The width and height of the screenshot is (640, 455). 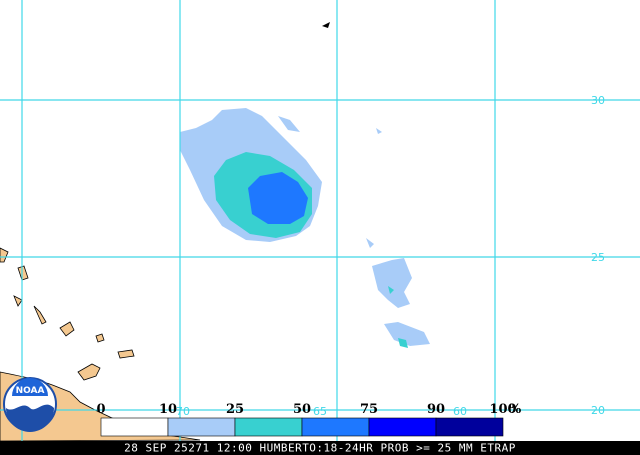 What do you see at coordinates (67, 303) in the screenshot?
I see `islands` at bounding box center [67, 303].